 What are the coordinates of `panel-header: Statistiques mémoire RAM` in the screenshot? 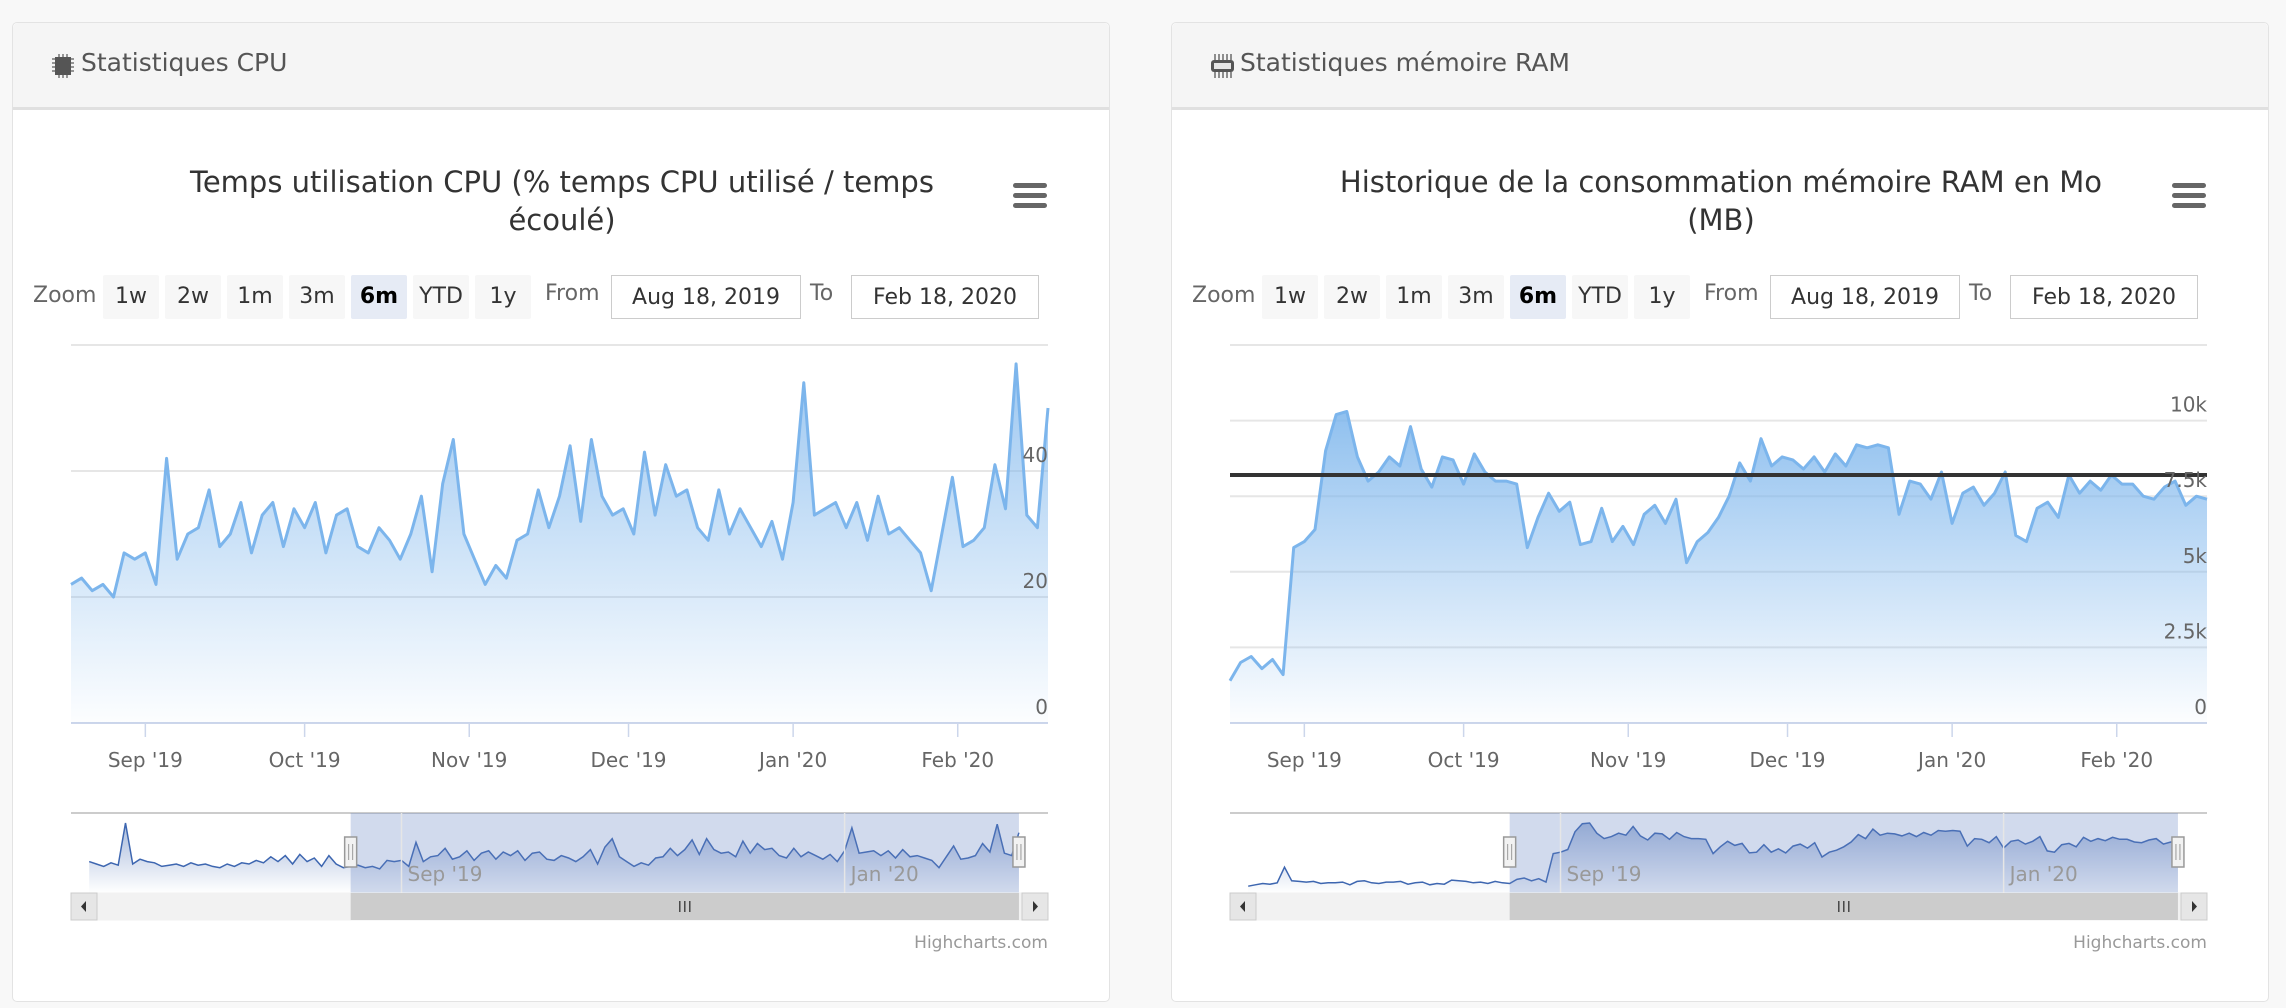 It's located at (1720, 66).